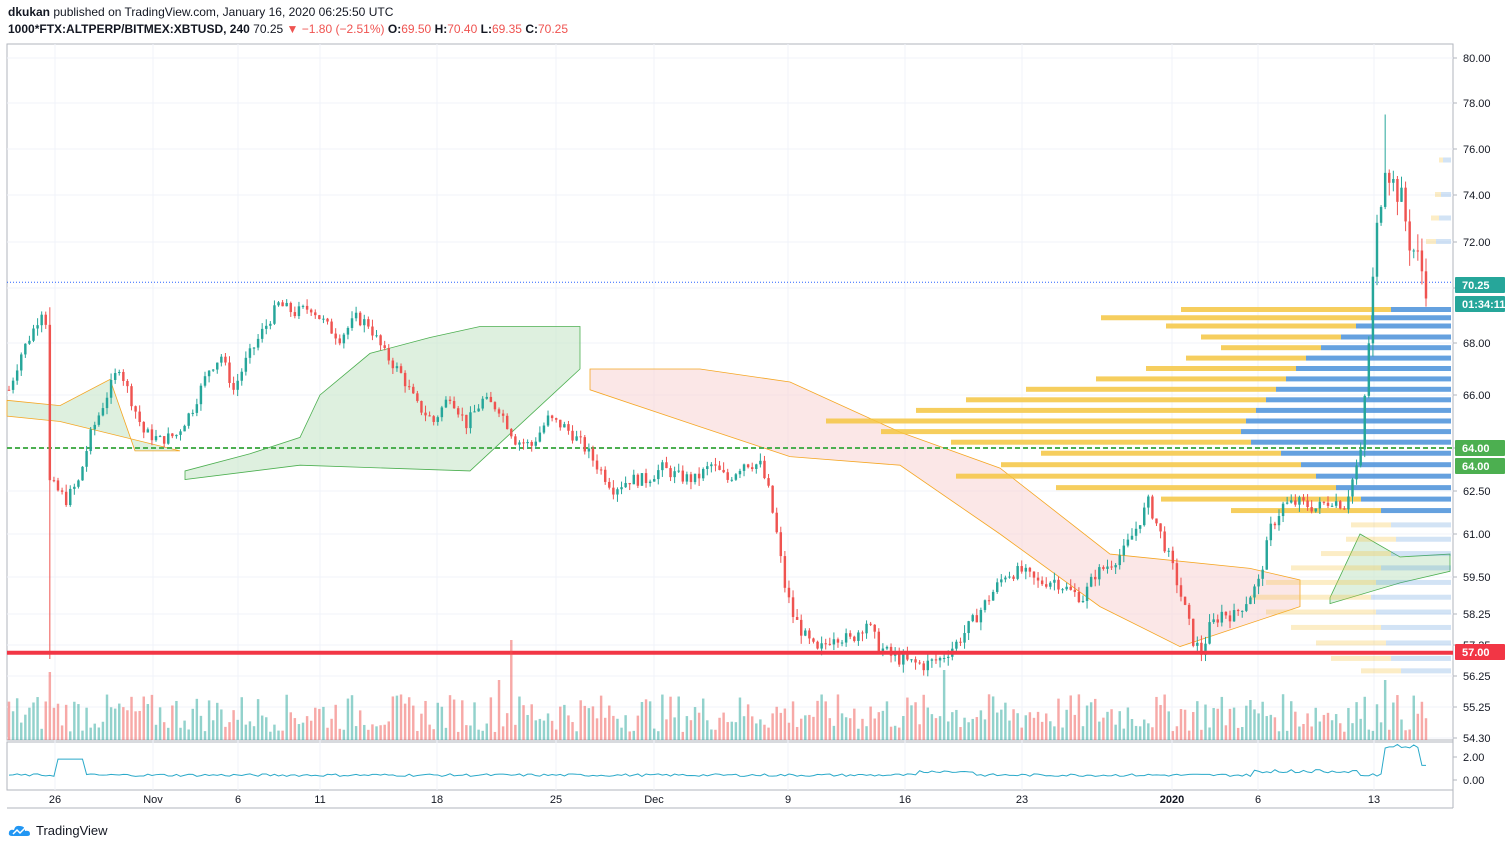  What do you see at coordinates (58, 830) in the screenshot?
I see `tradingview-footer: TradingView` at bounding box center [58, 830].